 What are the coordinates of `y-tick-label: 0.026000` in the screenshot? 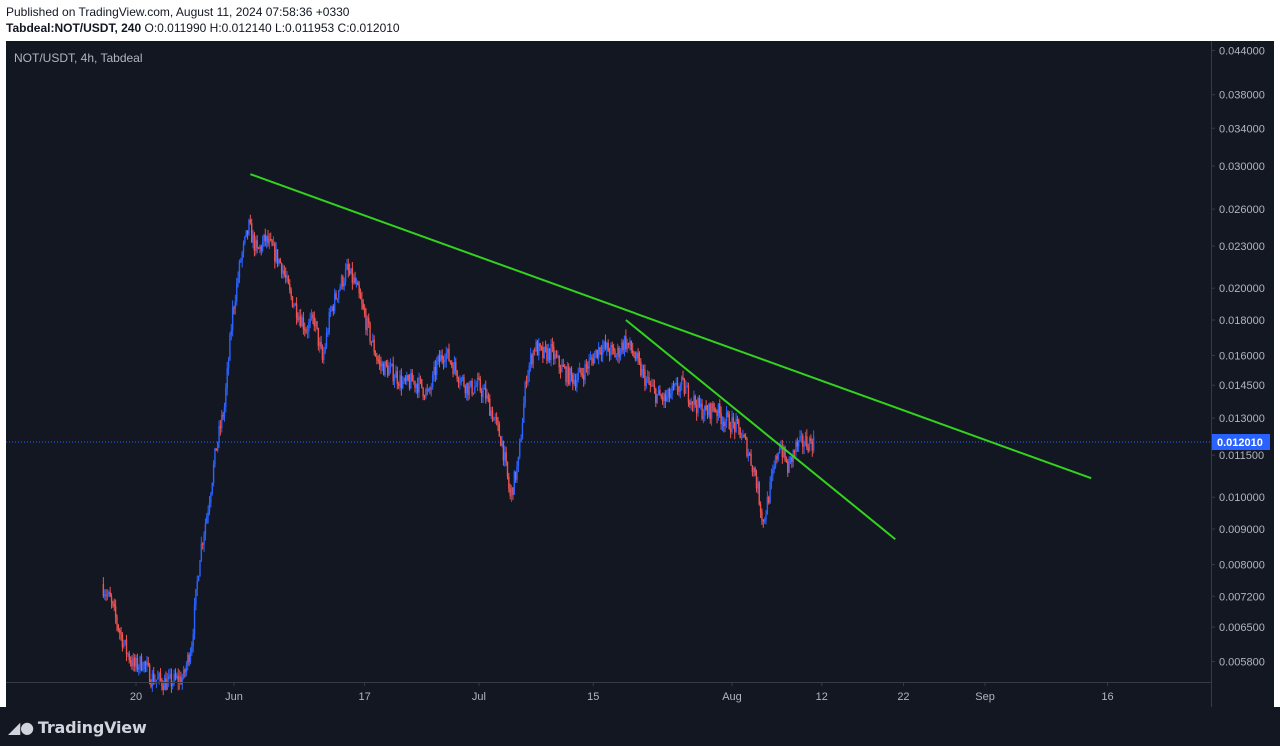 It's located at (1242, 210).